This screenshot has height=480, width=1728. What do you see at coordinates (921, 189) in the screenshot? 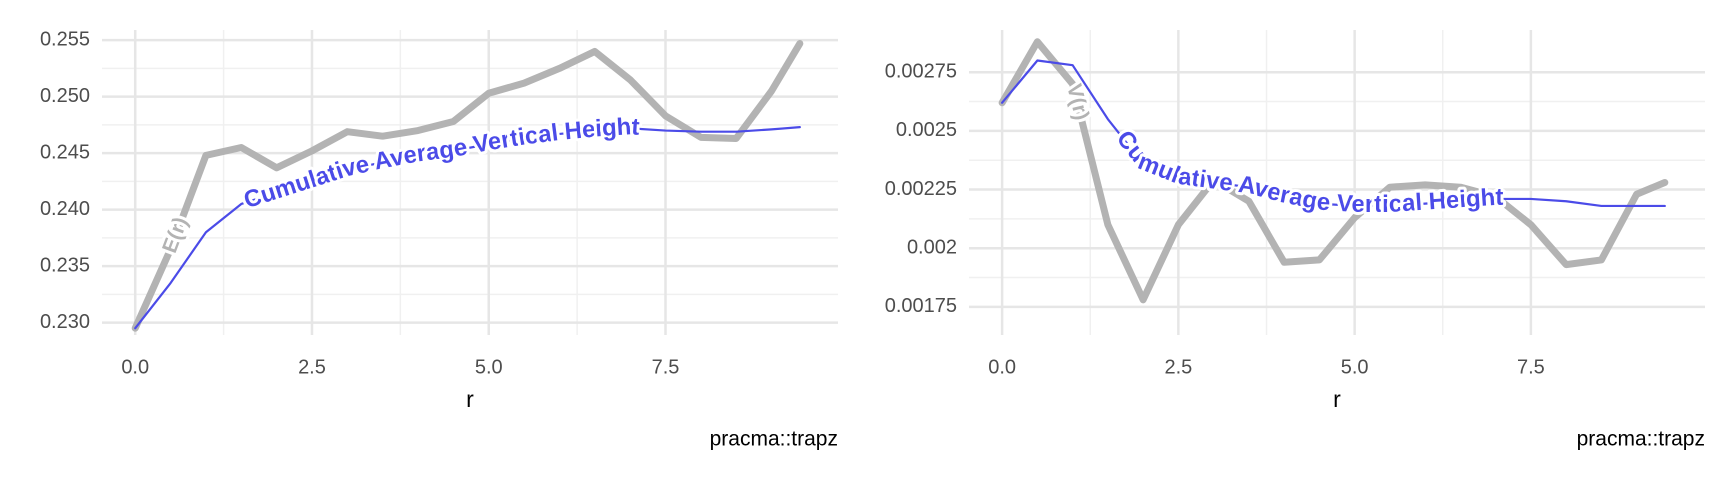
I see `y-tick-label: 0.00225` at bounding box center [921, 189].